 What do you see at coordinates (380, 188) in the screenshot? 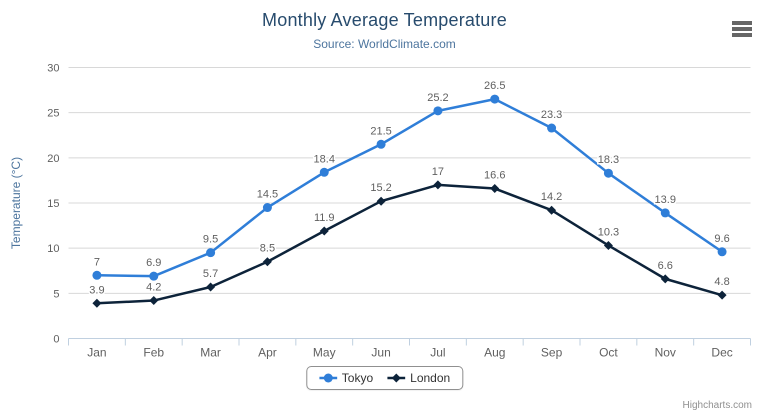
I see `data-label: 15.2` at bounding box center [380, 188].